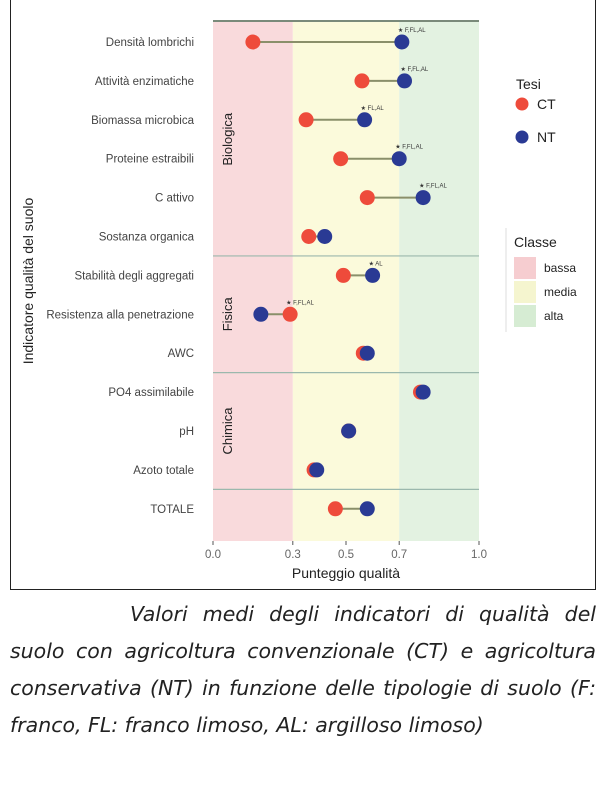 This screenshot has width=602, height=790. What do you see at coordinates (522, 104) in the screenshot?
I see `legend-marker-ct` at bounding box center [522, 104].